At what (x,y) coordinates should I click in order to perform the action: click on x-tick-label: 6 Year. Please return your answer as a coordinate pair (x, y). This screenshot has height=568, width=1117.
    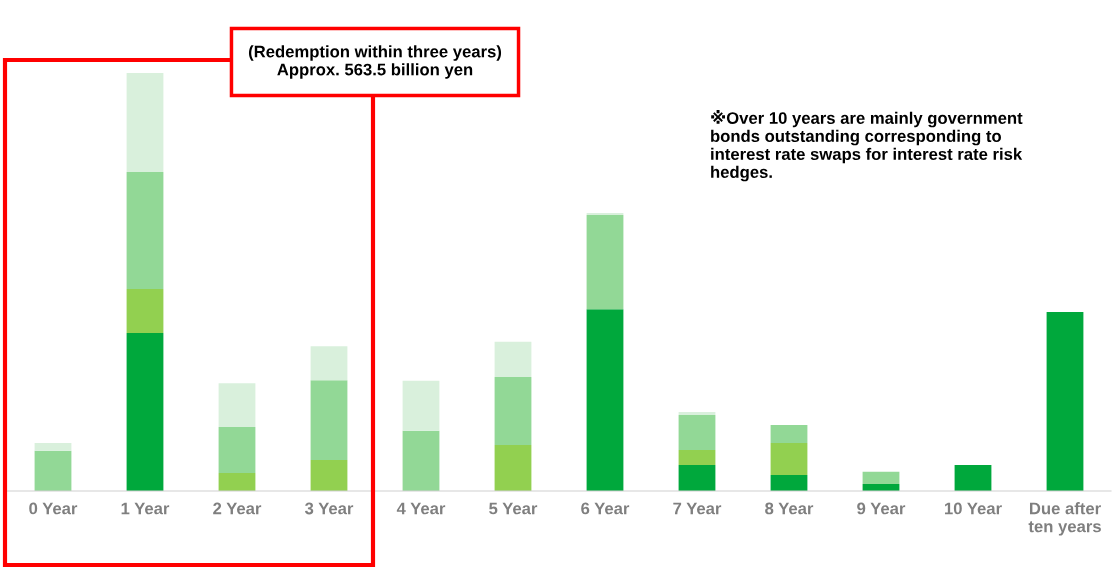
    Looking at the image, I should click on (605, 508).